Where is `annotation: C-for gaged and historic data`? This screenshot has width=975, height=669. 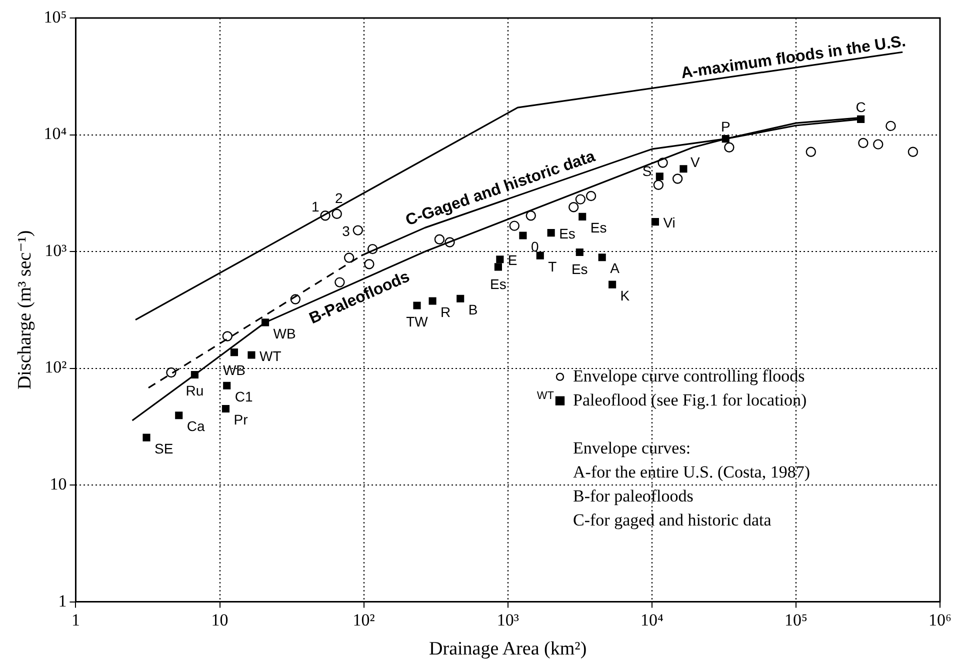
annotation: C-for gaged and historic data is located at coordinates (672, 520).